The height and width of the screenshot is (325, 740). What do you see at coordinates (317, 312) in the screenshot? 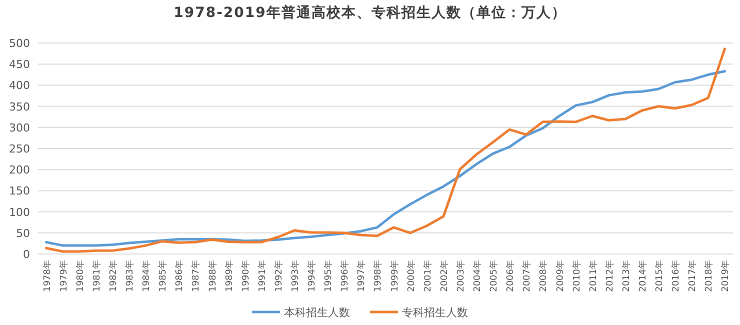
I see `legend-label: 本科招生人数` at bounding box center [317, 312].